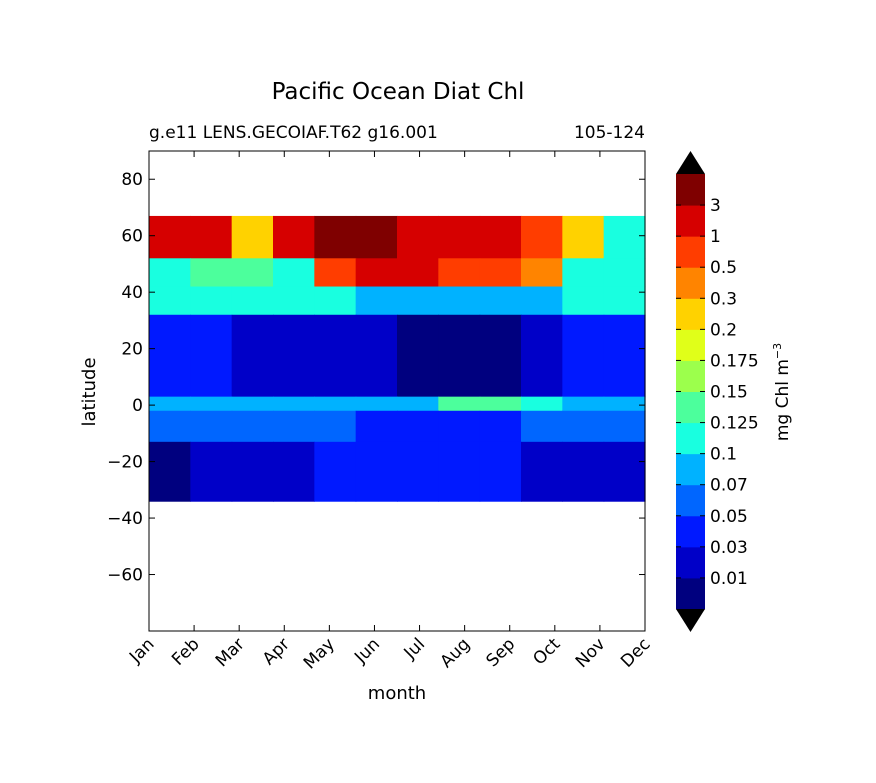  What do you see at coordinates (635, 652) in the screenshot?
I see `x-tick-label: Dec` at bounding box center [635, 652].